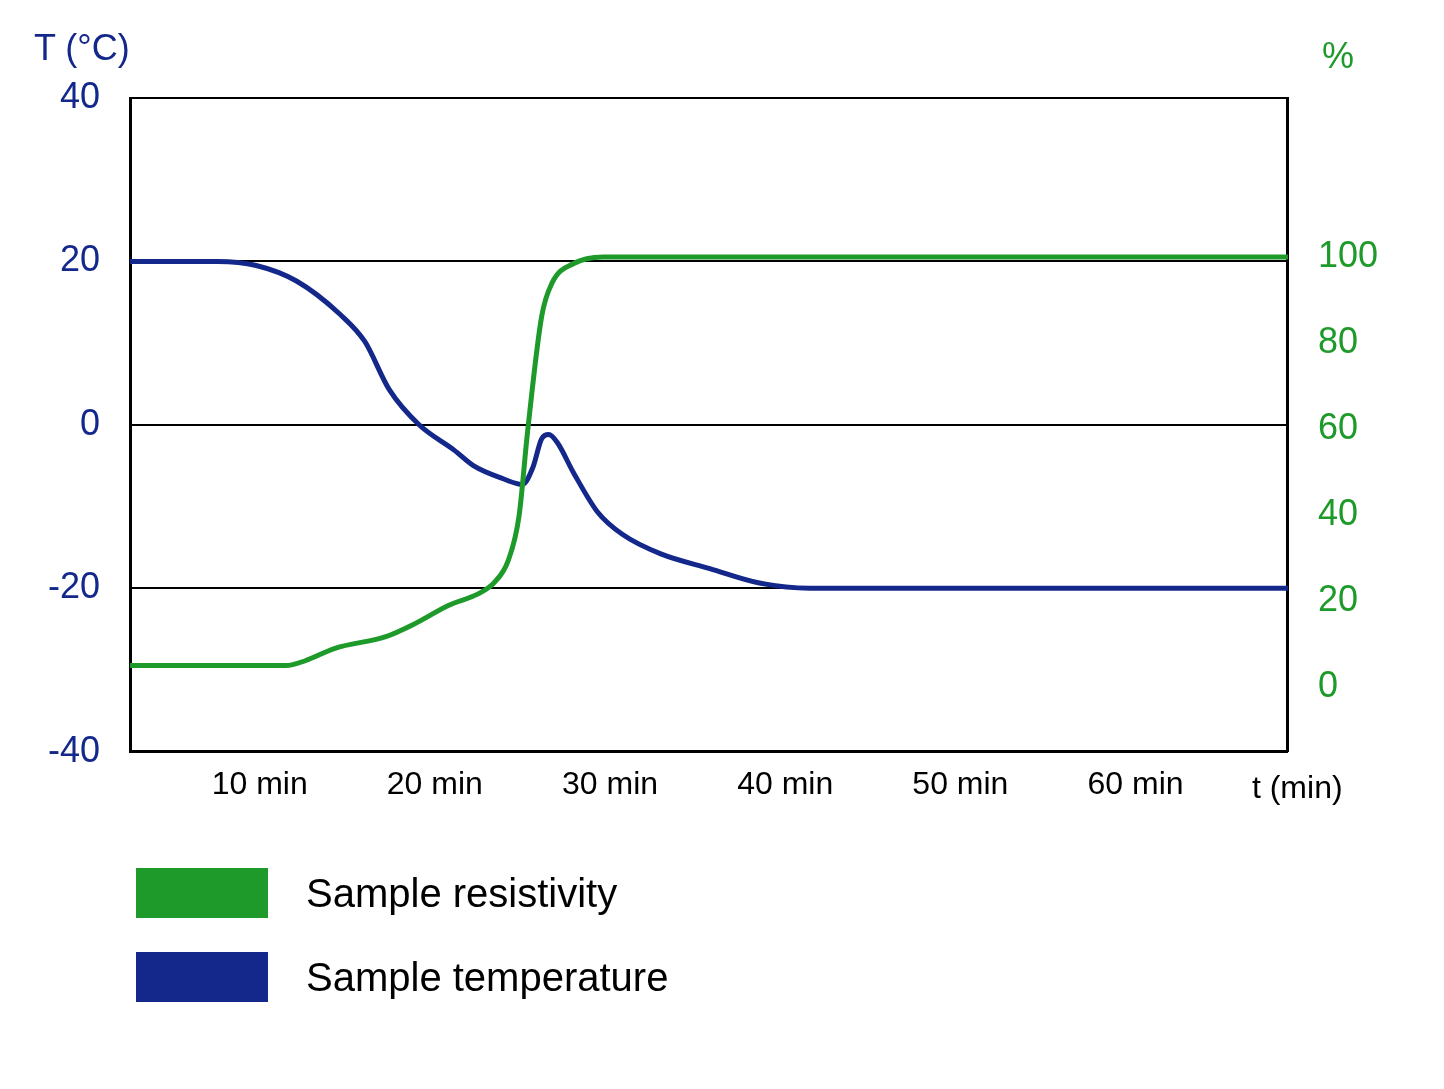 Image resolution: width=1444 pixels, height=1089 pixels. I want to click on y-tick-label: 0, so click(90, 422).